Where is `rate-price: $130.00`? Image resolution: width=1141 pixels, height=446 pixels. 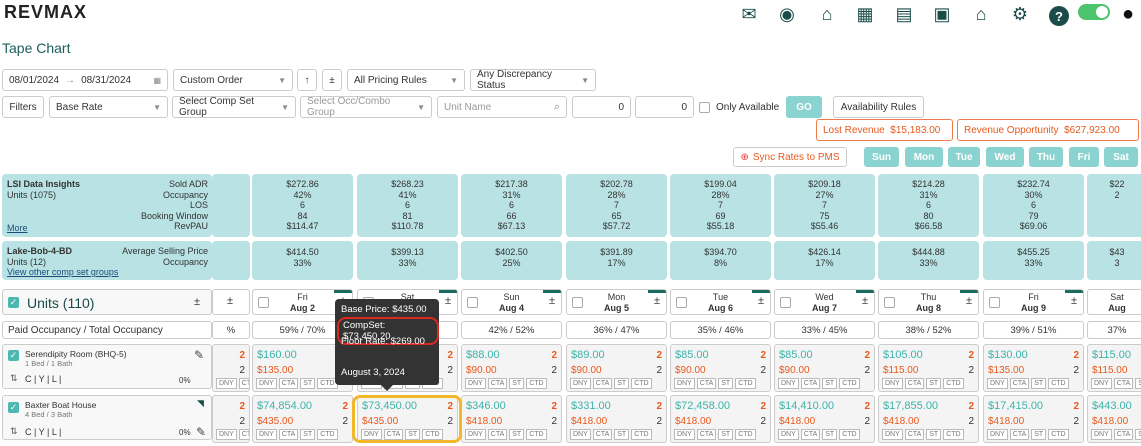 rate-price: $130.00 is located at coordinates (1008, 355).